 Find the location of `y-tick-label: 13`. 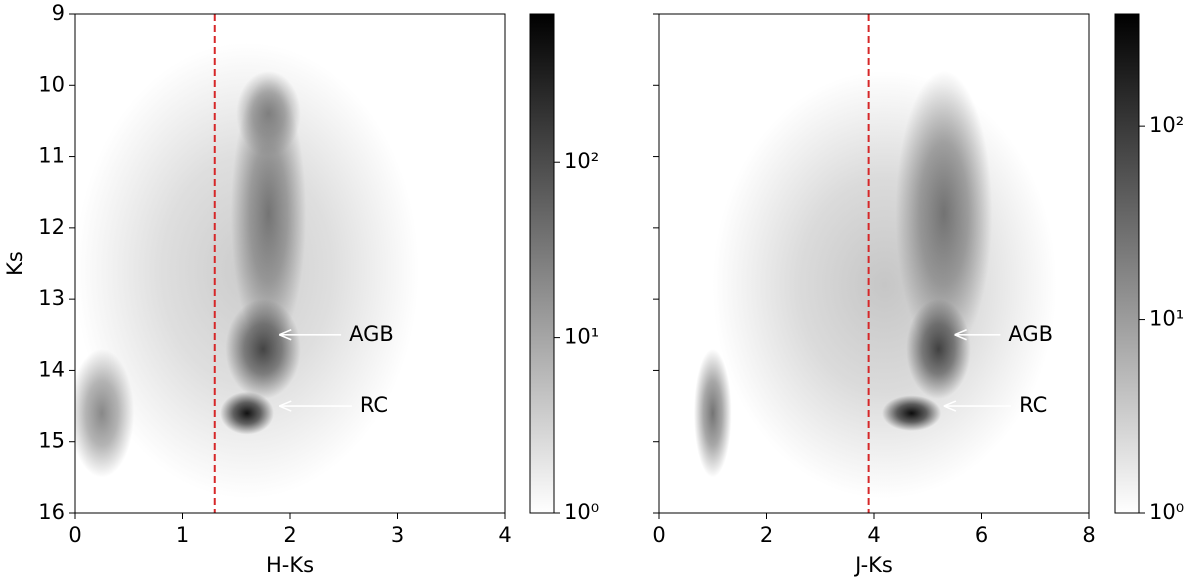

y-tick-label: 13 is located at coordinates (51, 298).